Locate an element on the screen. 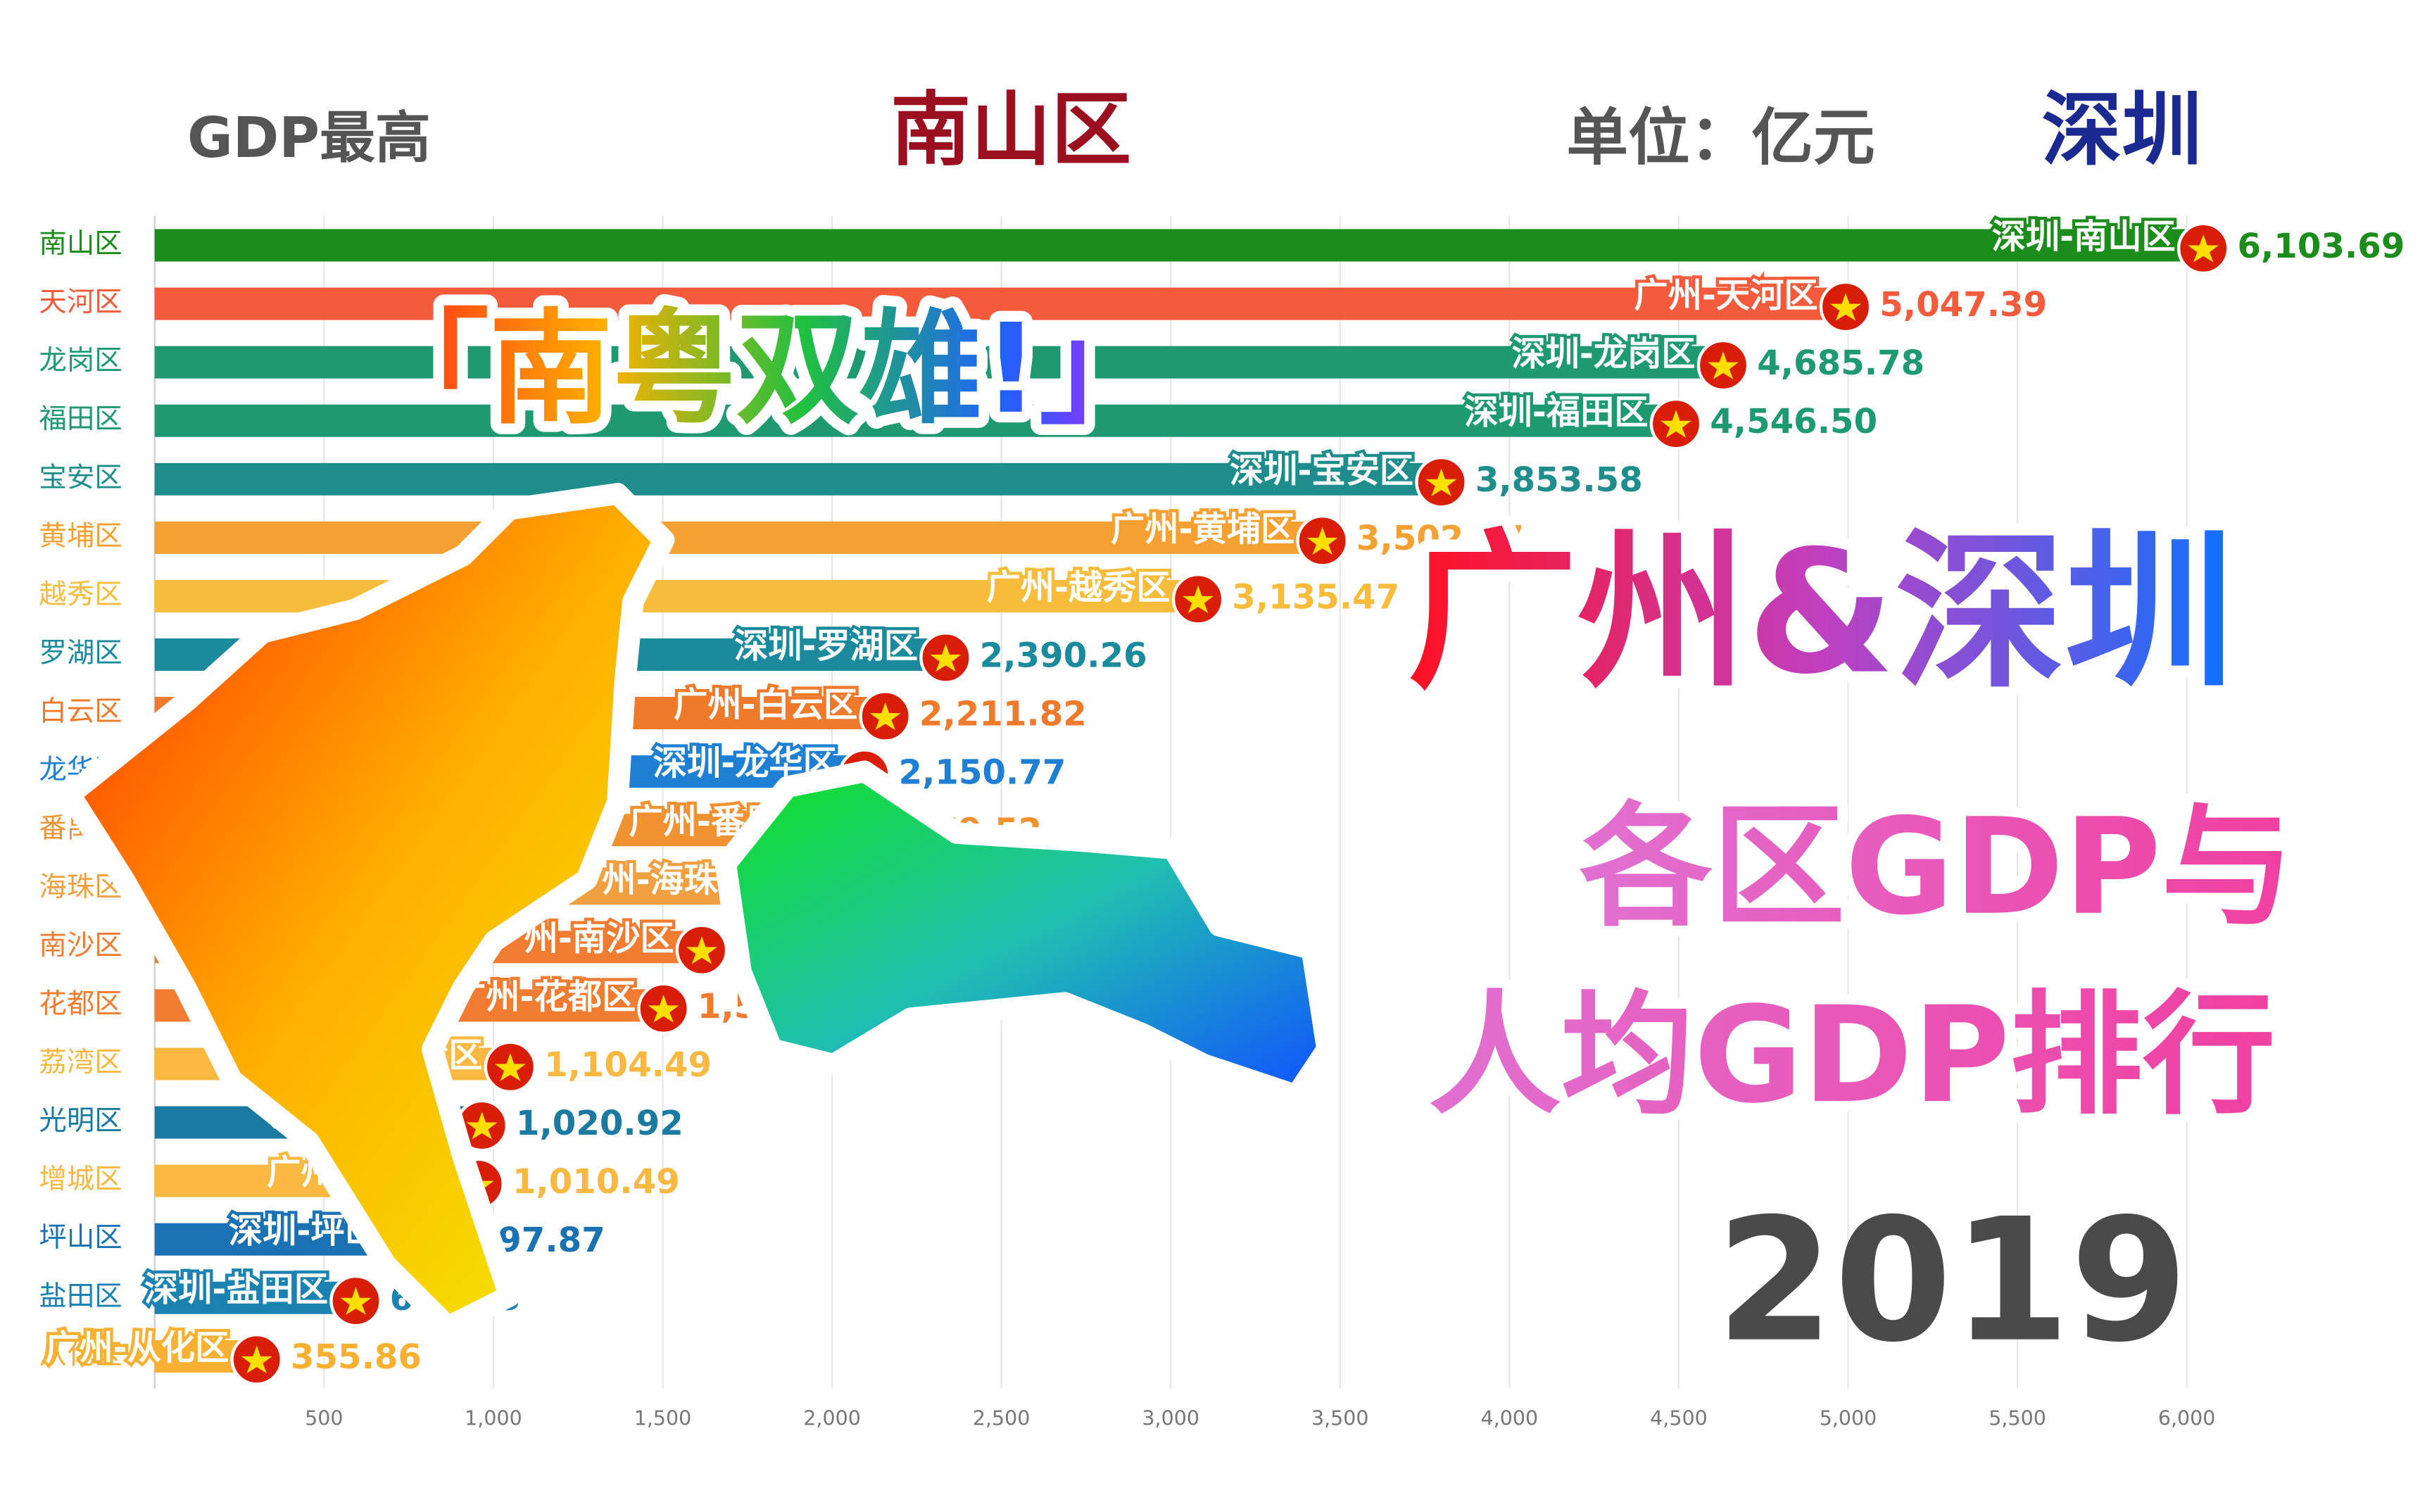  x-tick-label: 3,000 is located at coordinates (1170, 1418).